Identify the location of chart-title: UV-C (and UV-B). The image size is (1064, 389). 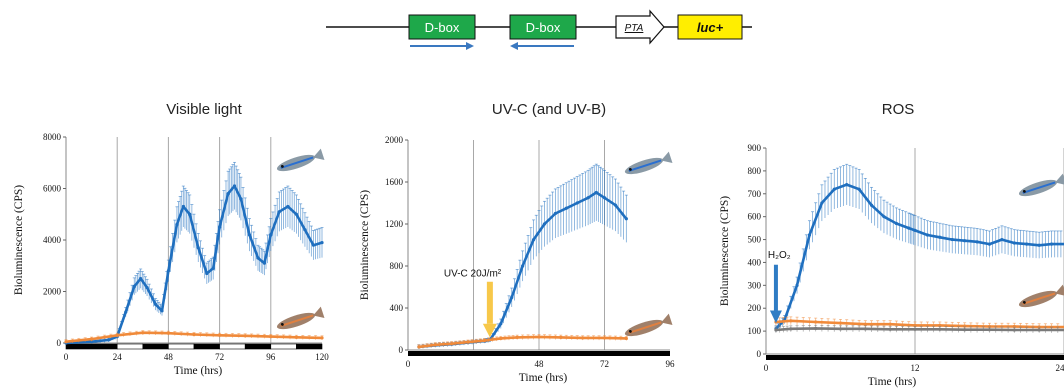
(549, 109).